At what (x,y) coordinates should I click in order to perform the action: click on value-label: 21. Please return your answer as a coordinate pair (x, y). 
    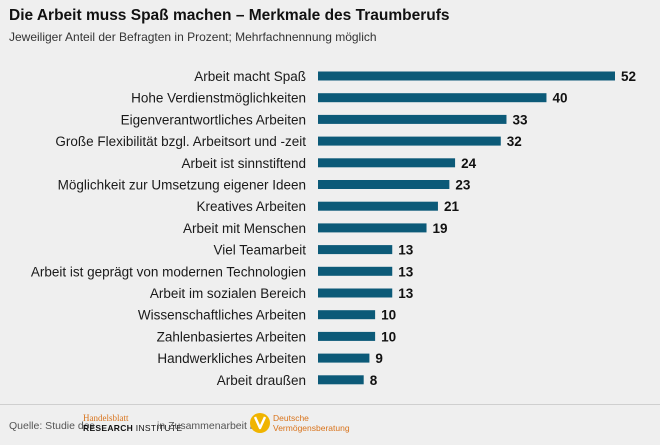
    Looking at the image, I should click on (452, 206).